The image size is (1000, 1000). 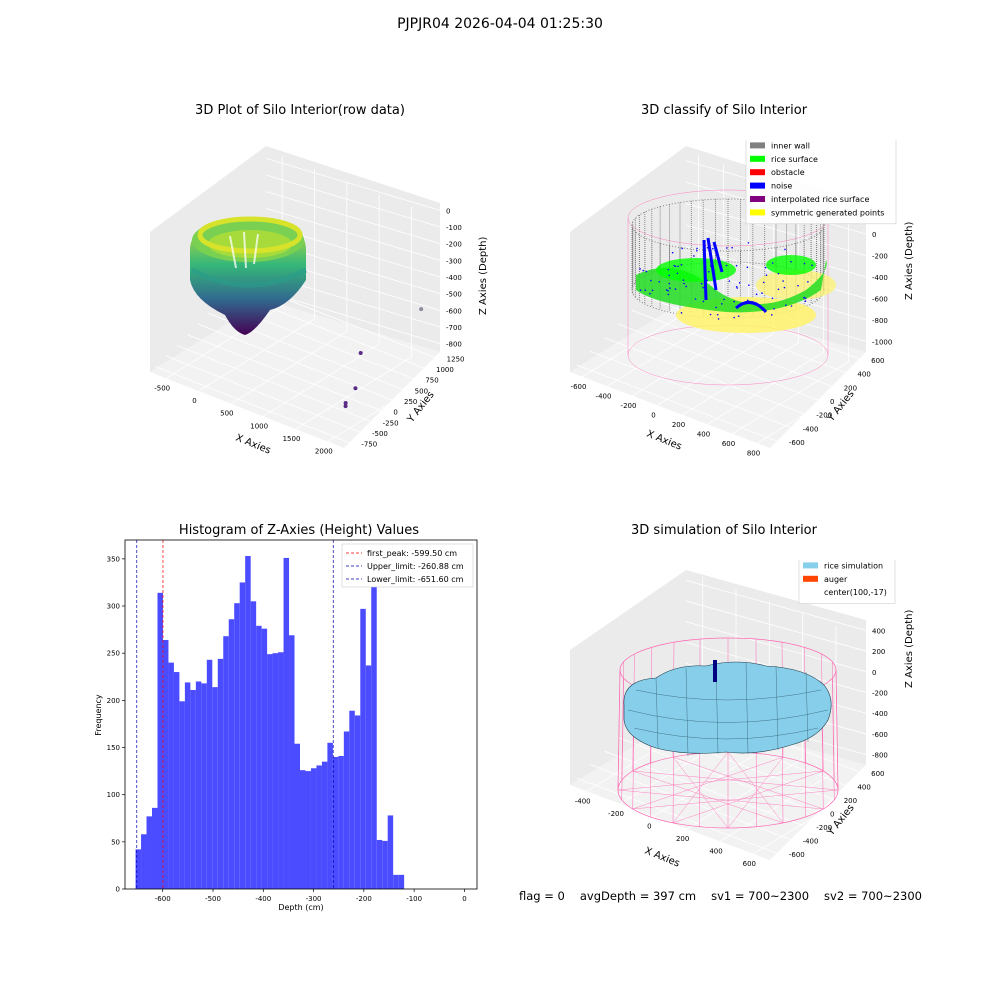 I want to click on y-tick-label: -600, so click(x=797, y=443).